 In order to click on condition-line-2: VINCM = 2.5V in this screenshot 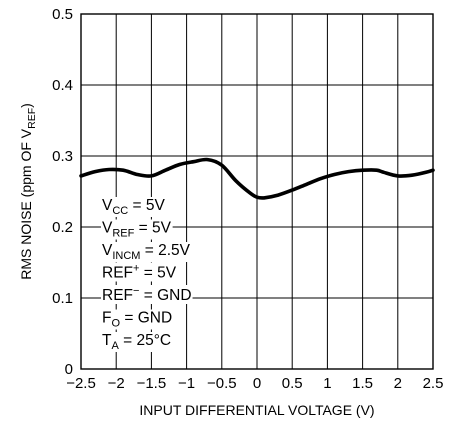, I will do `click(146, 252)`.